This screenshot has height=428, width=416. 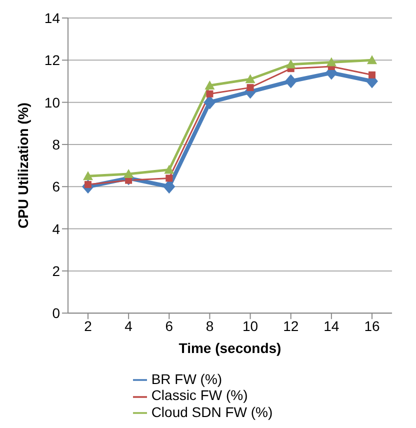 I want to click on y-axis-title: CPU Utilization (%), so click(x=22, y=165).